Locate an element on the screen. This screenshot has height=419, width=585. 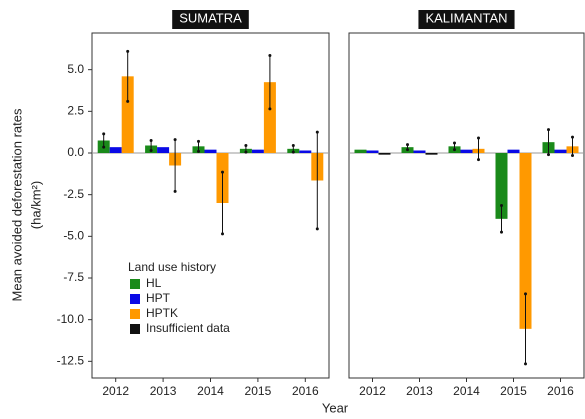
legend-title: Land use history is located at coordinates (172, 267).